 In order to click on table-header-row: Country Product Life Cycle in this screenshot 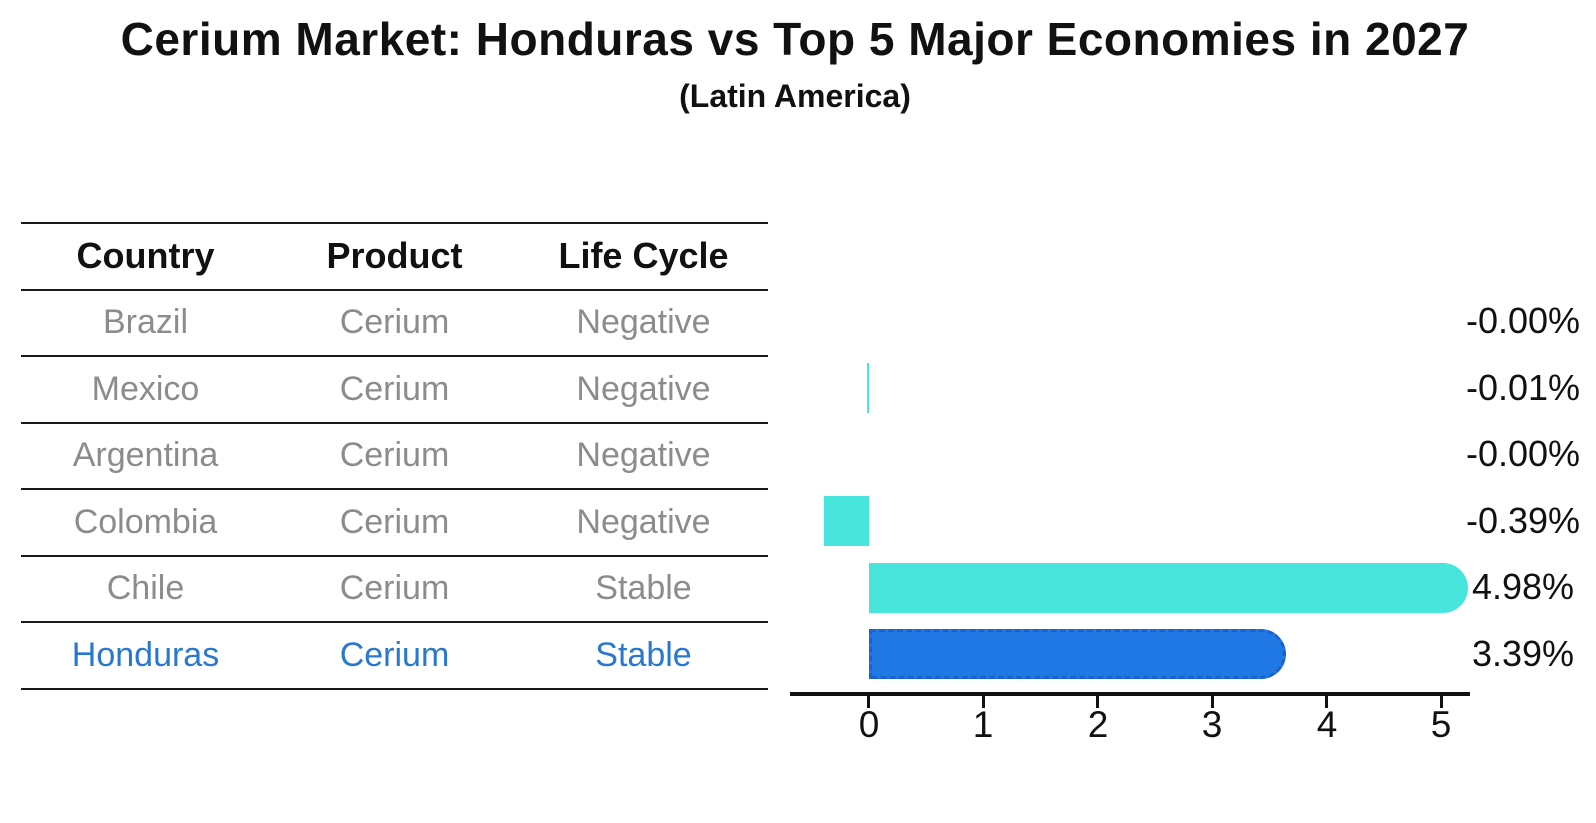, I will do `click(394, 257)`.